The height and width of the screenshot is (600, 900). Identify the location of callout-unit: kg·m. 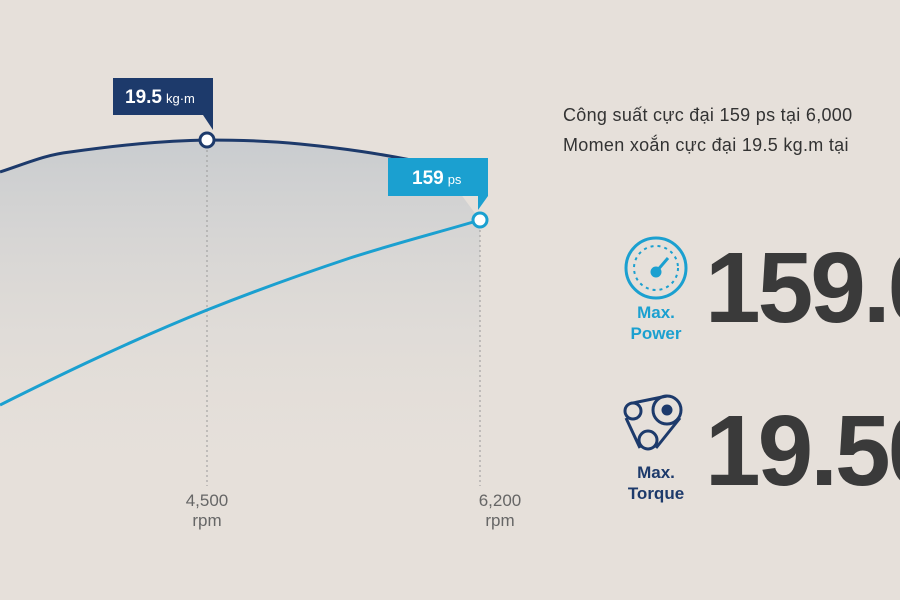
(180, 98).